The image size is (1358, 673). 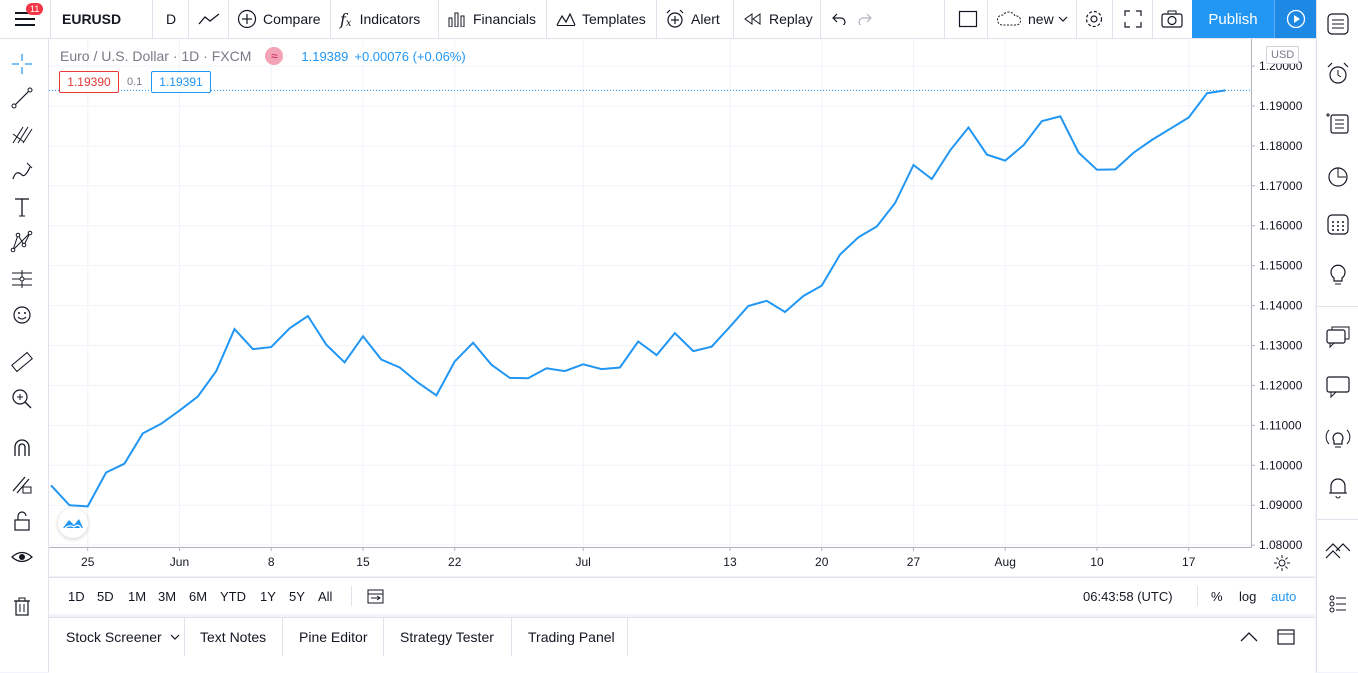 What do you see at coordinates (22, 521) in the screenshot?
I see `lock-drawings-tool` at bounding box center [22, 521].